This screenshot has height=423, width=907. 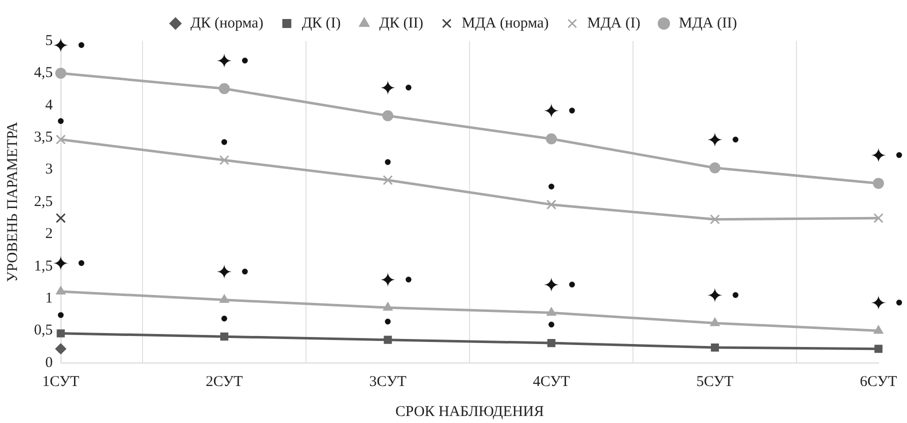 What do you see at coordinates (401, 23) in the screenshot?
I see `legend-label: ДК (II)` at bounding box center [401, 23].